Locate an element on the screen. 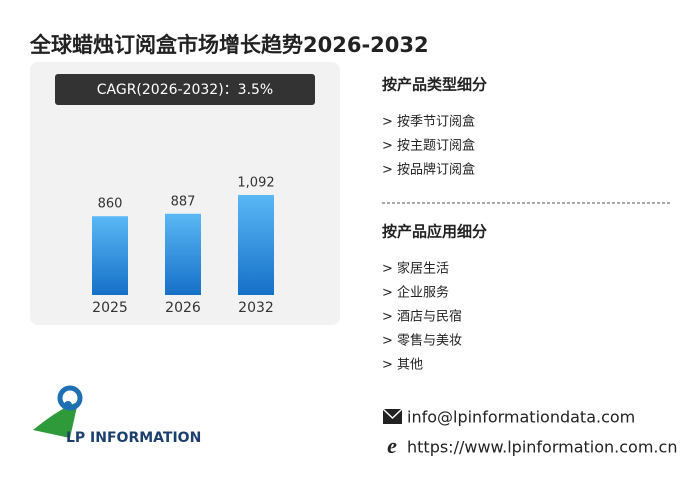 The width and height of the screenshot is (700, 479). email-icon-flap is located at coordinates (392, 414).